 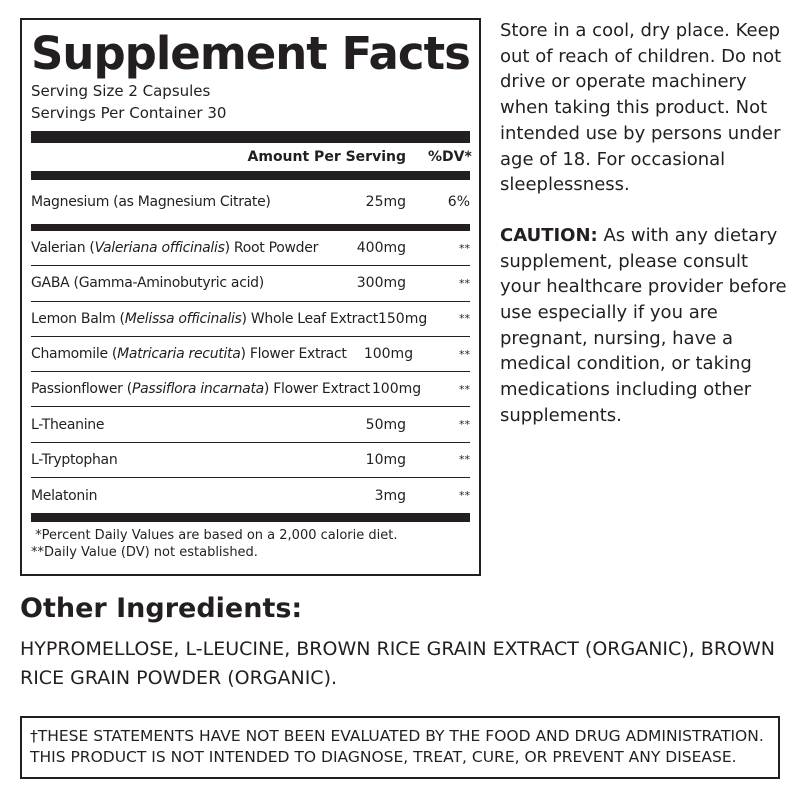 I want to click on nutrient-dv: 6%, so click(x=458, y=202).